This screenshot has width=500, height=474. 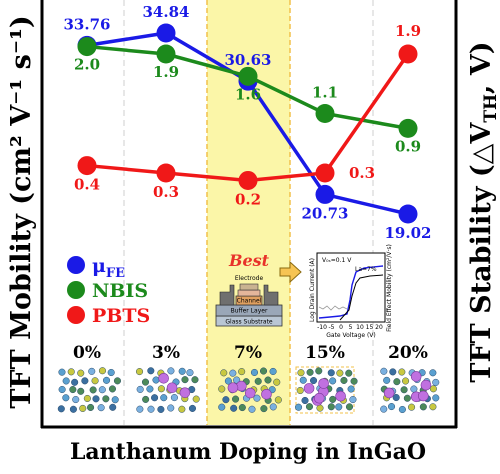 What do you see at coordinates (408, 233) in the screenshot?
I see `data-label-μfe: 19.02` at bounding box center [408, 233].